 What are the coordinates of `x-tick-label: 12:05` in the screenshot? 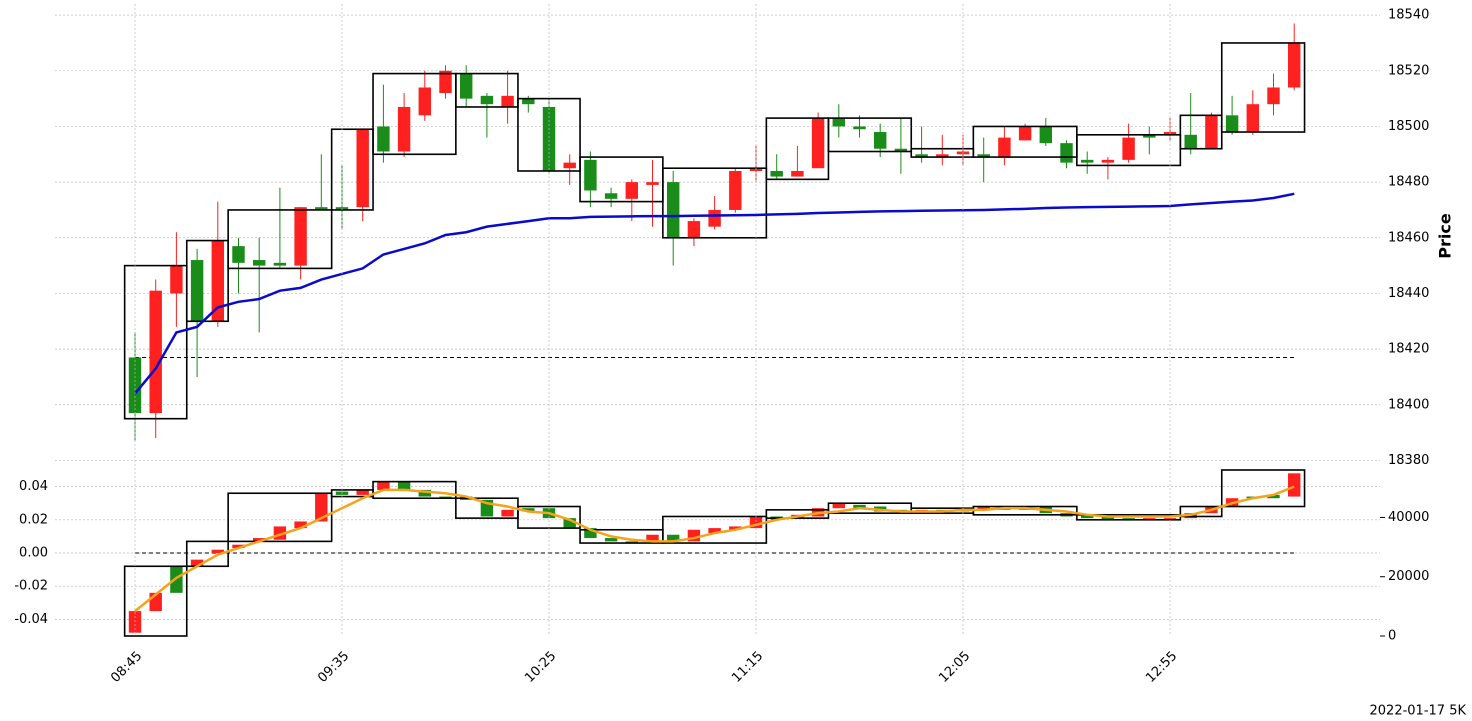 It's located at (954, 667).